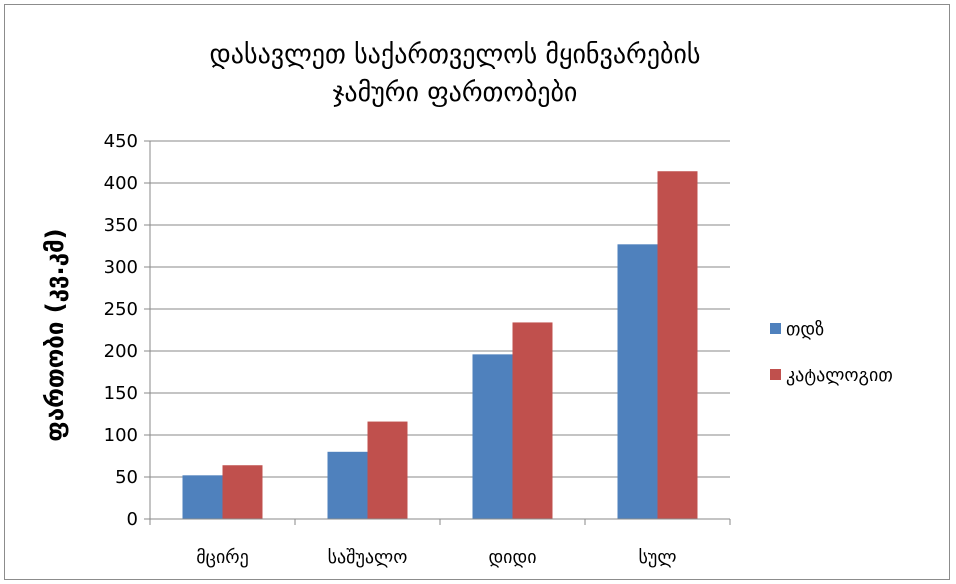  What do you see at coordinates (121, 435) in the screenshot?
I see `y-tick-label: 100` at bounding box center [121, 435].